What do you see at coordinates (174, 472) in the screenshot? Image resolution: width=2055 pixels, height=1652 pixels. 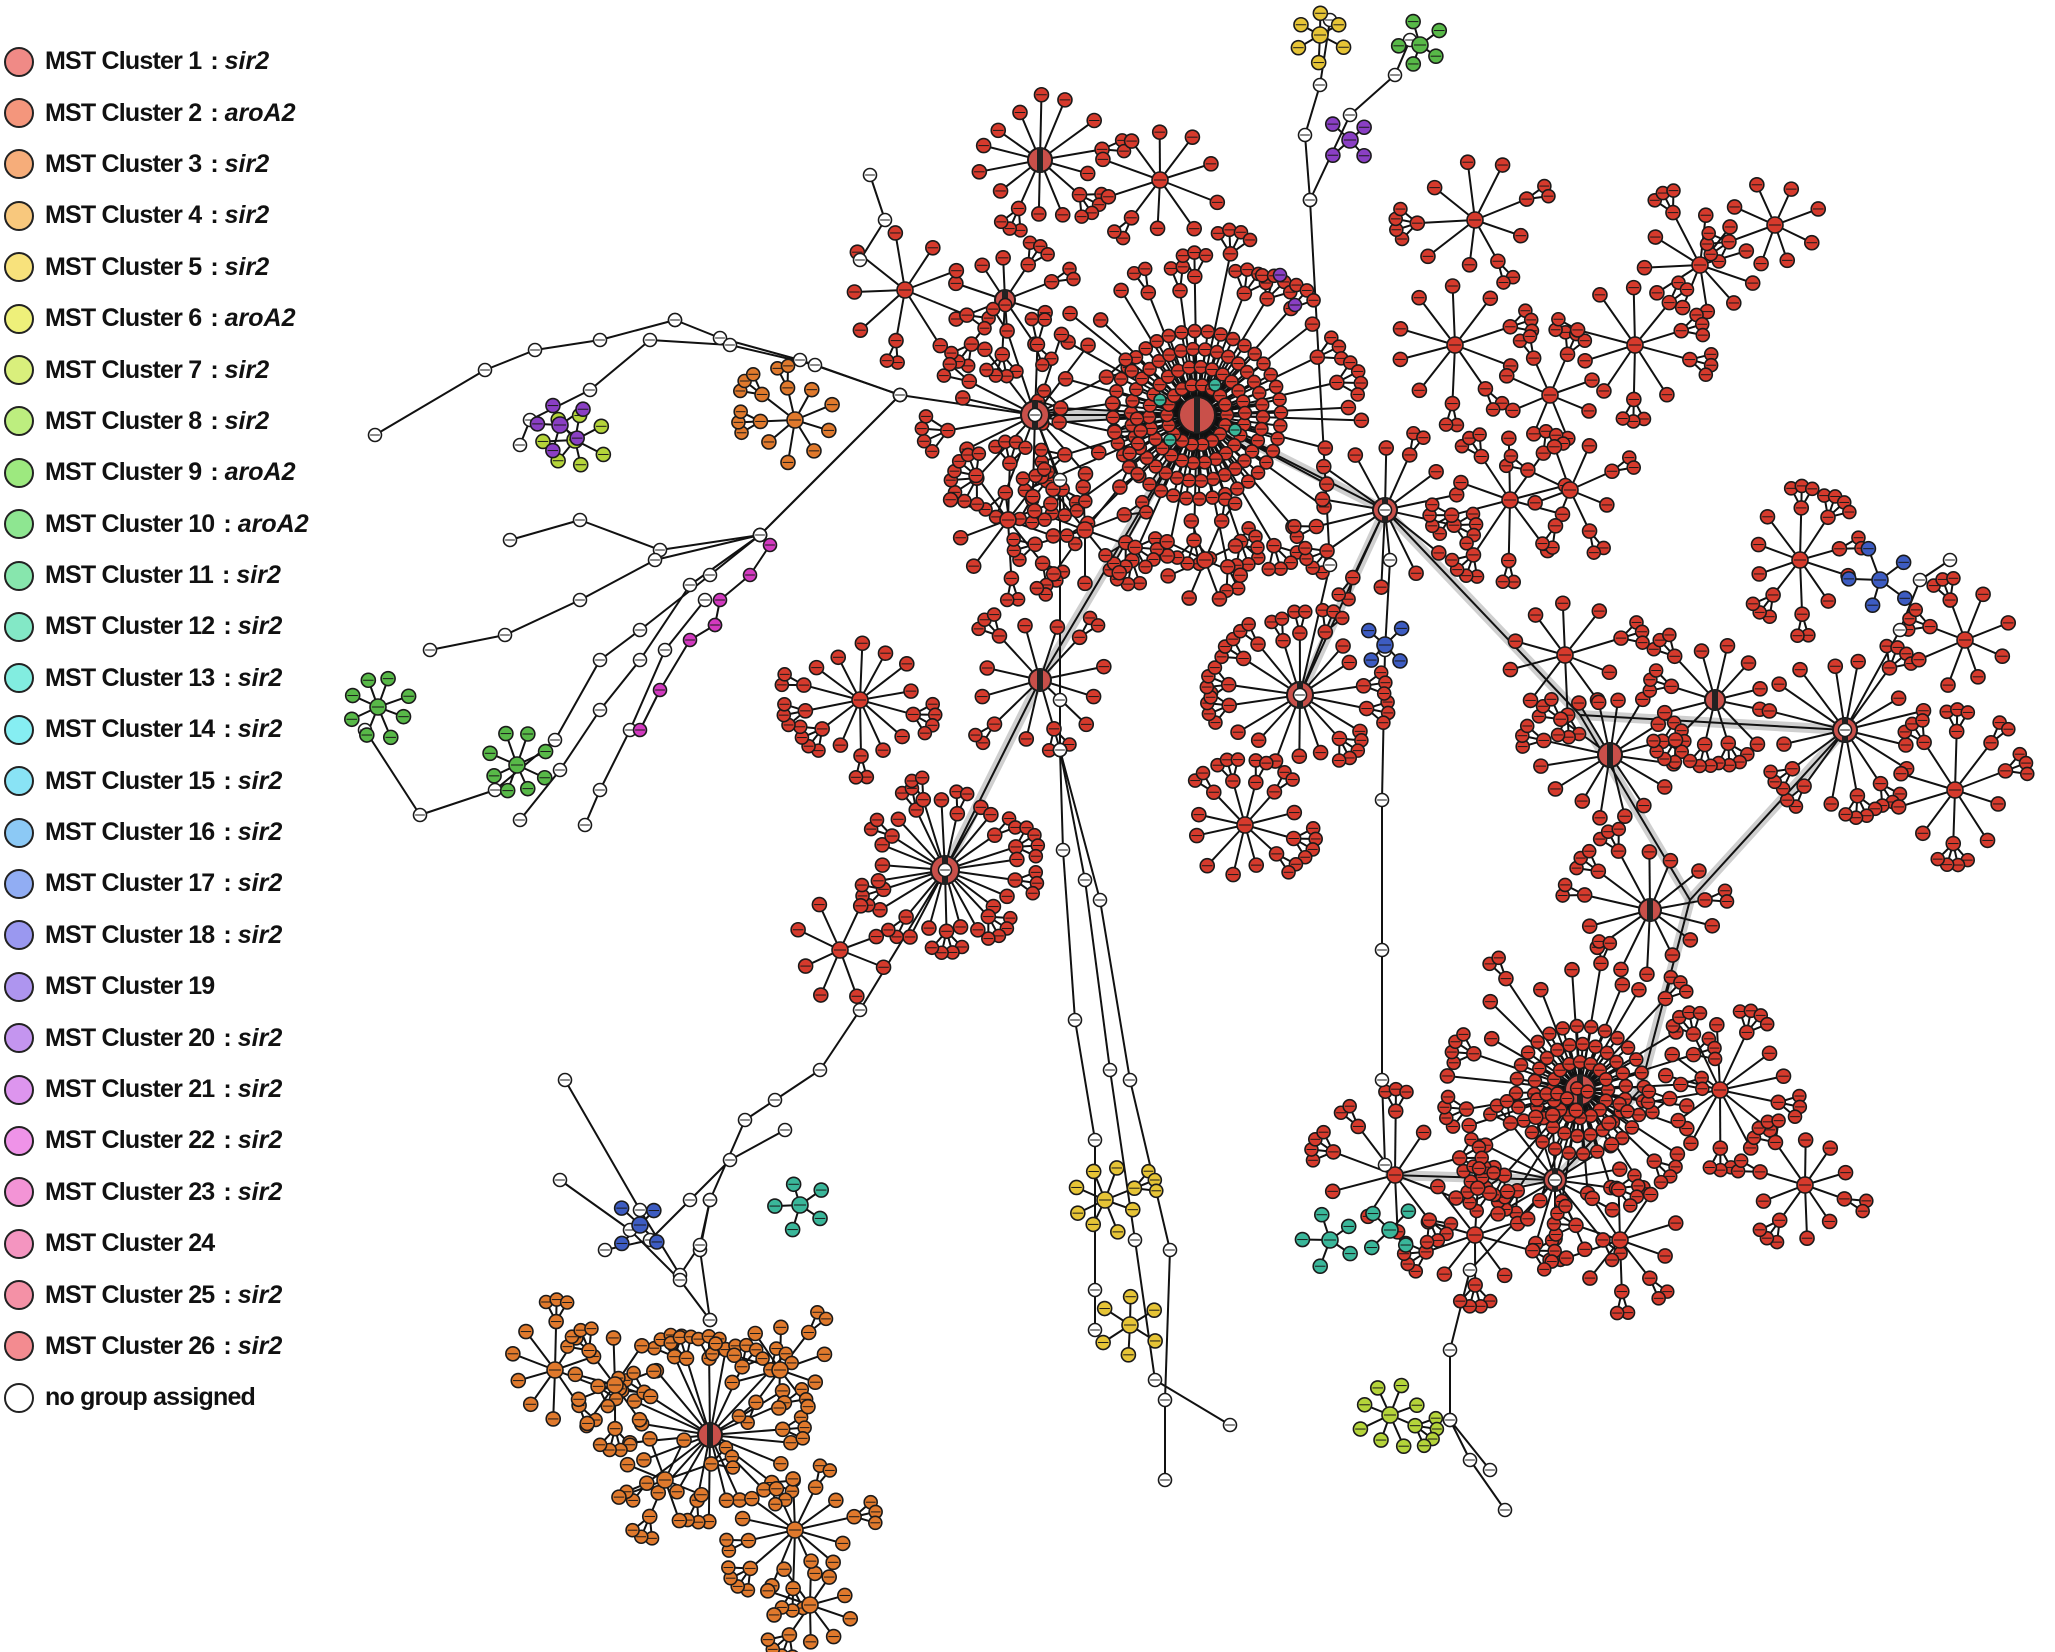 I see `legend-item: MST Cluster 9: aroA2` at bounding box center [174, 472].